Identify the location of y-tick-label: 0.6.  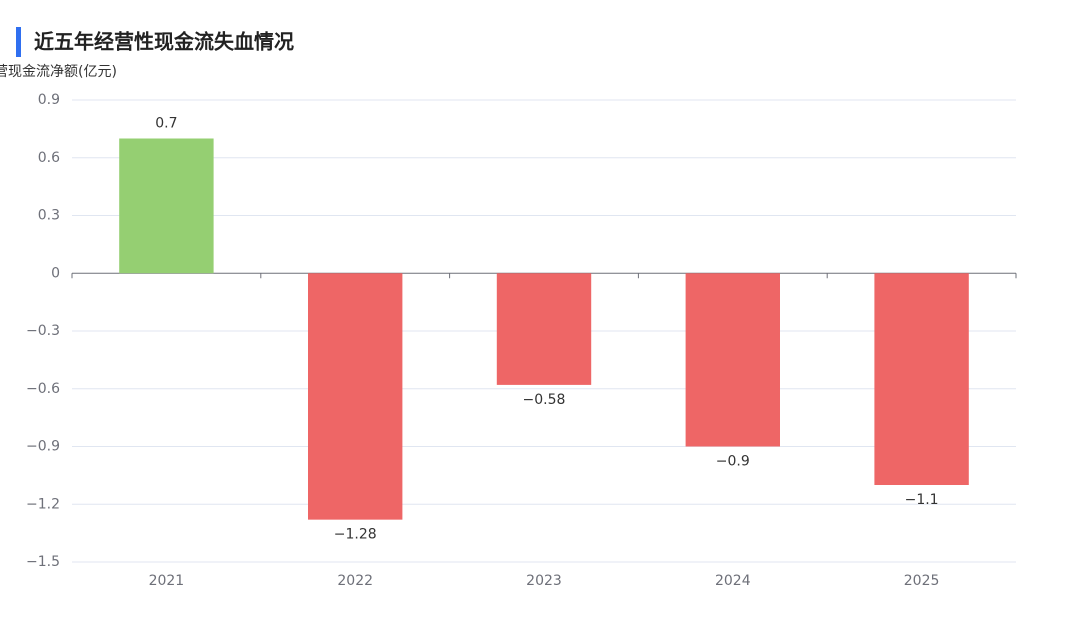
(49, 158).